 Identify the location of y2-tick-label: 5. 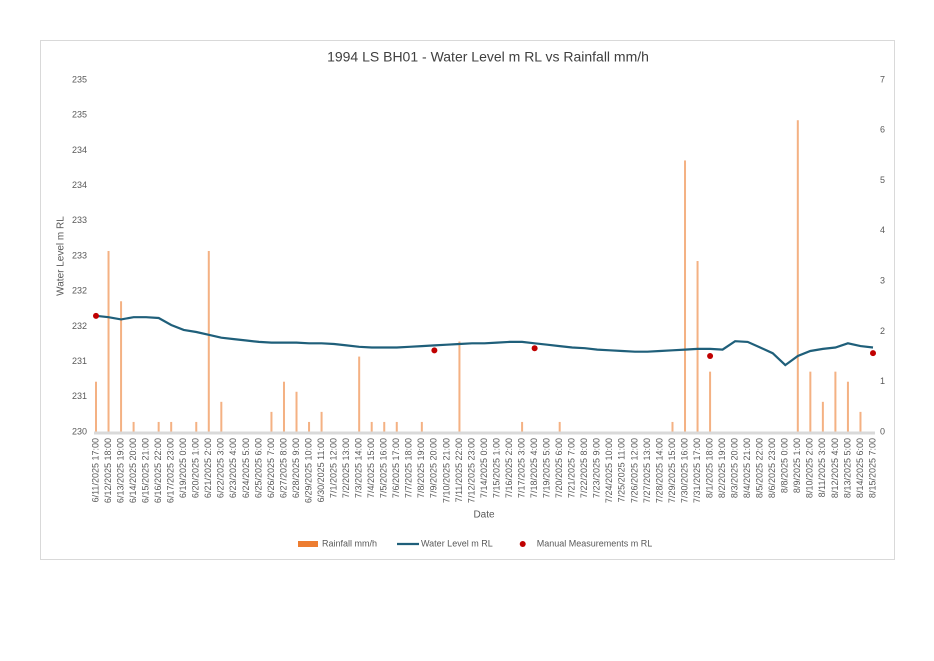
(882, 180).